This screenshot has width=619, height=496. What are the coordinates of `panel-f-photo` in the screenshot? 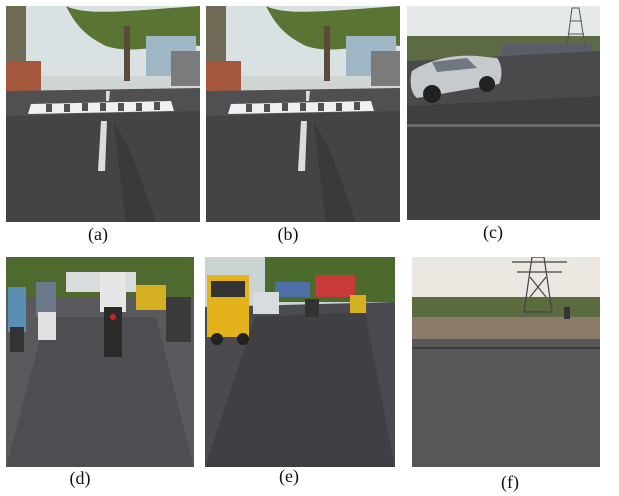 It's located at (506, 362).